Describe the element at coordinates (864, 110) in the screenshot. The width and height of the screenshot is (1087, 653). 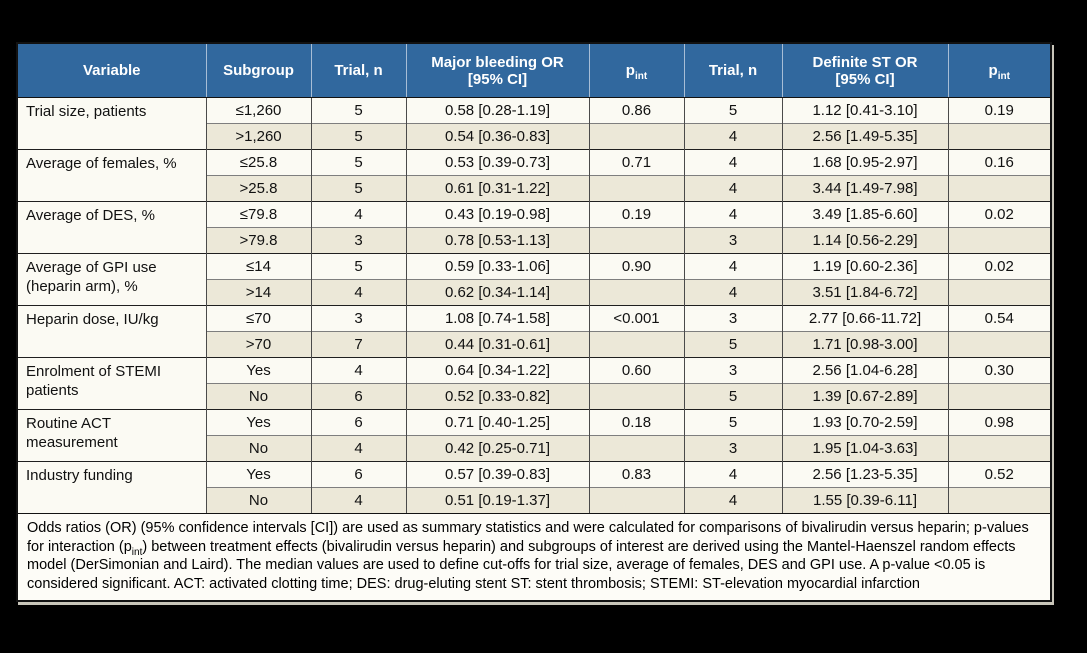
I see `cell-st-or: 1.12 [0.41-3.10]` at that location.